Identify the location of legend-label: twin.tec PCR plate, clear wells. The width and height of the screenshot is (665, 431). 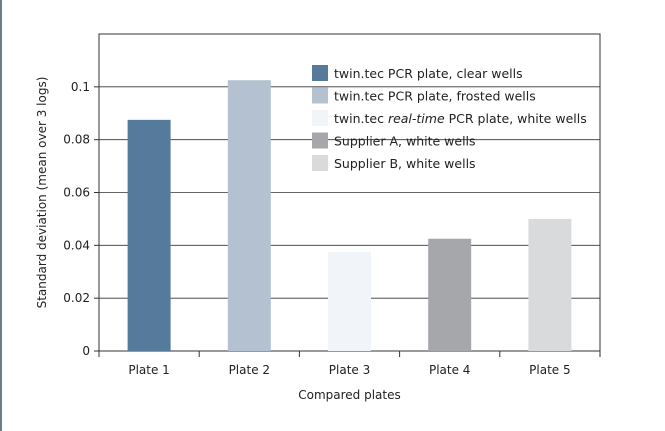
(428, 73).